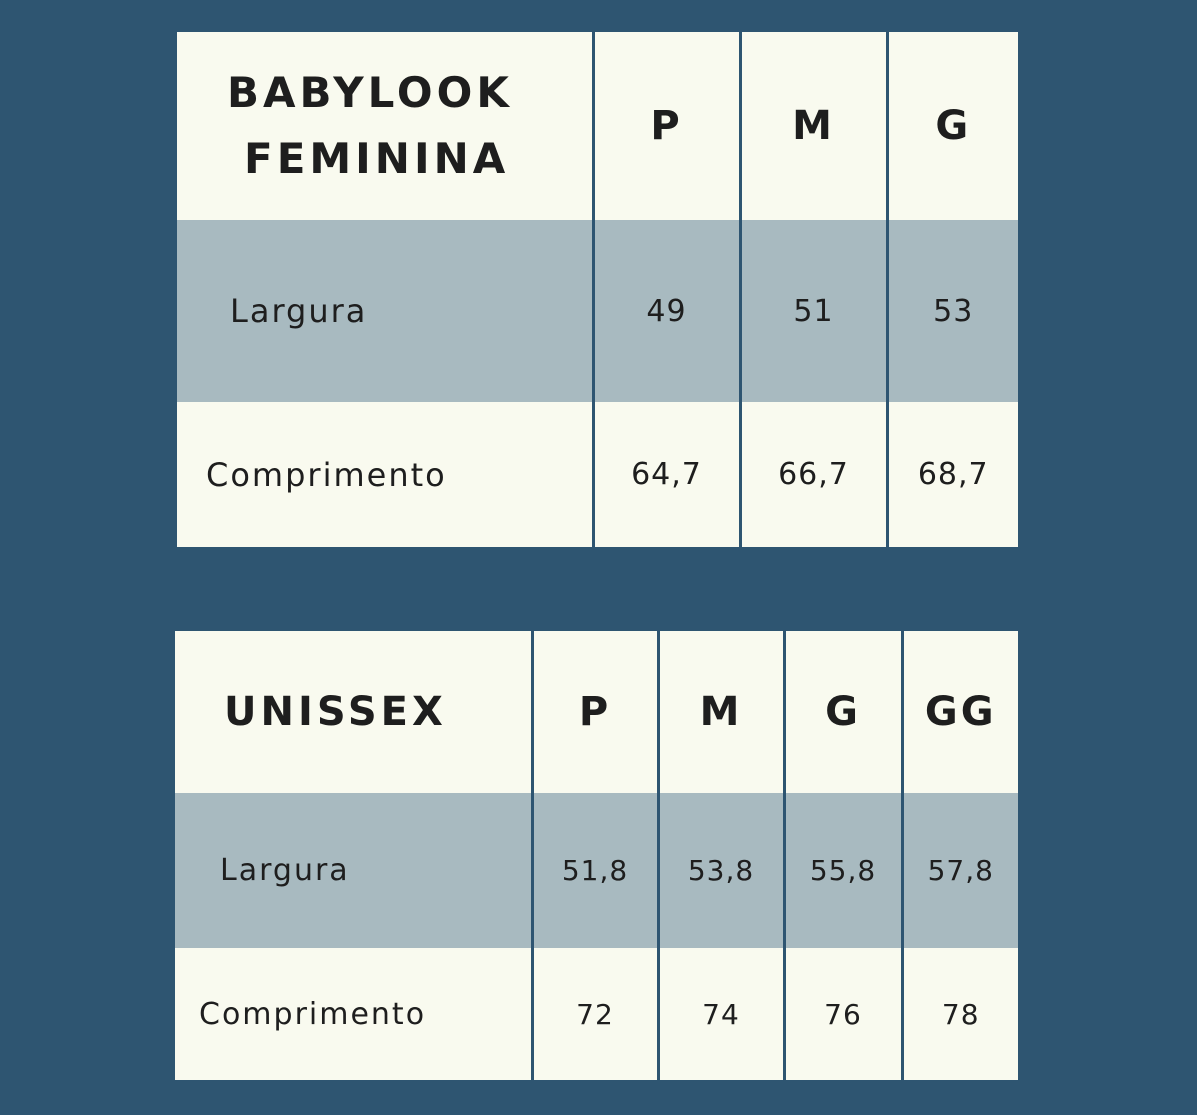 This screenshot has width=1197, height=1115. What do you see at coordinates (842, 870) in the screenshot?
I see `cell-value: 55,8` at bounding box center [842, 870].